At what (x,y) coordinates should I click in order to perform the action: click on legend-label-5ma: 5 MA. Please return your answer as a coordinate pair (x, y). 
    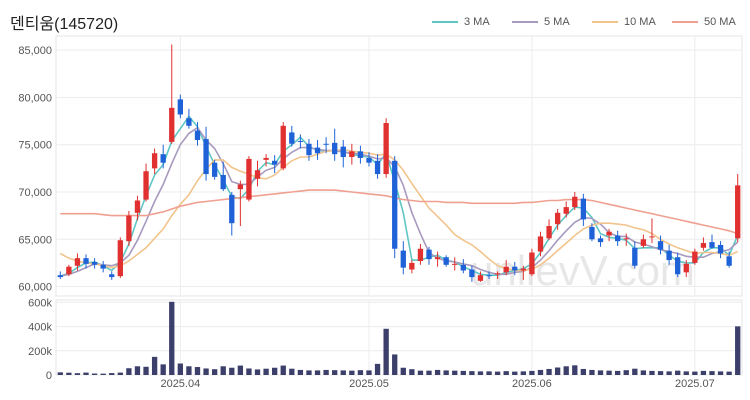
    Looking at the image, I should click on (557, 22).